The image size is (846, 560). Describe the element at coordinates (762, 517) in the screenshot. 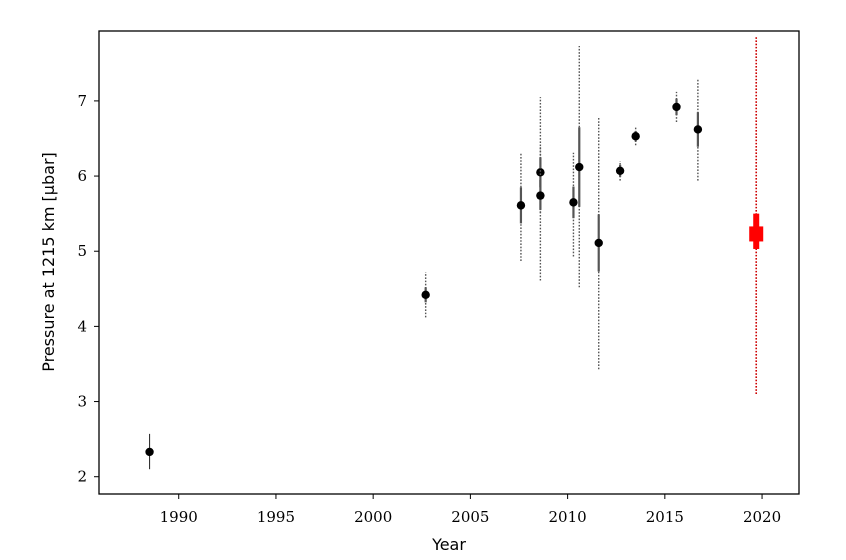

I see `x-tick-label-2020: 2020` at that location.